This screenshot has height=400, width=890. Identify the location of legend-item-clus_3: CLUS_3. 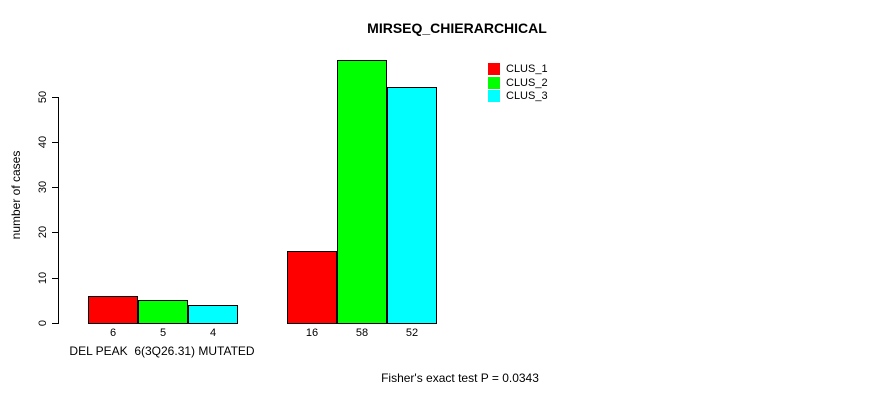
(518, 96).